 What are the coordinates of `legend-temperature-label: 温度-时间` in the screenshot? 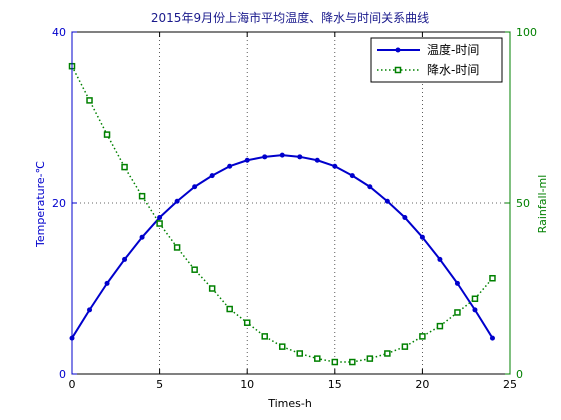 It's located at (453, 49).